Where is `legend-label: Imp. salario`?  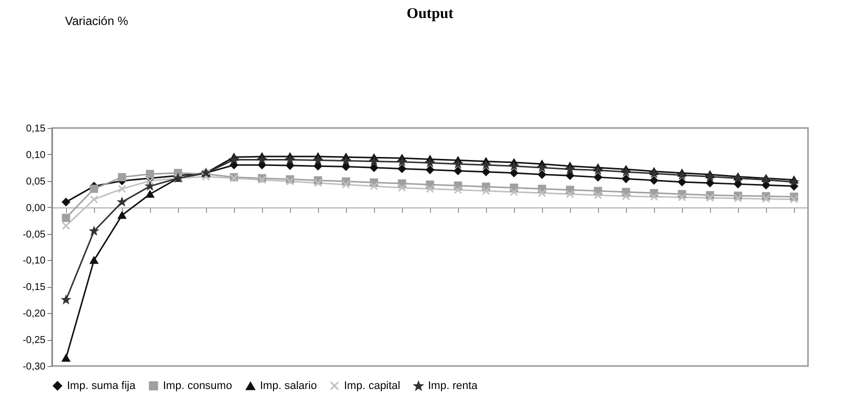
legend-label: Imp. salario is located at coordinates (288, 386).